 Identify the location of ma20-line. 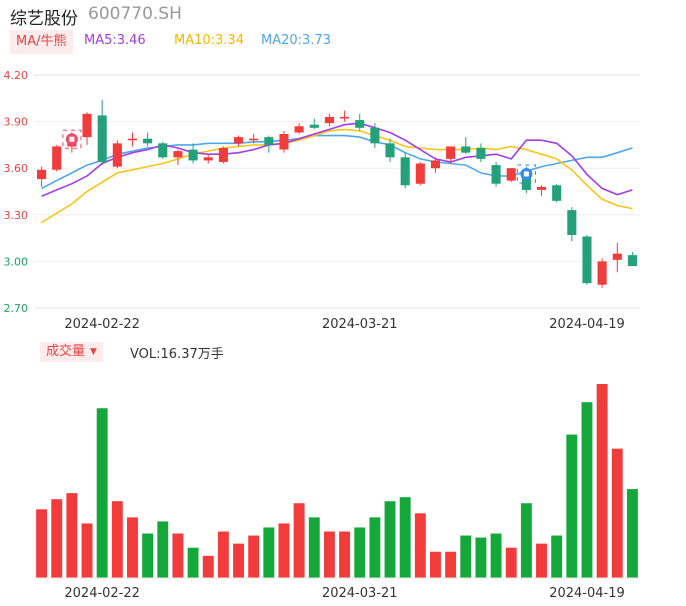
(337, 162).